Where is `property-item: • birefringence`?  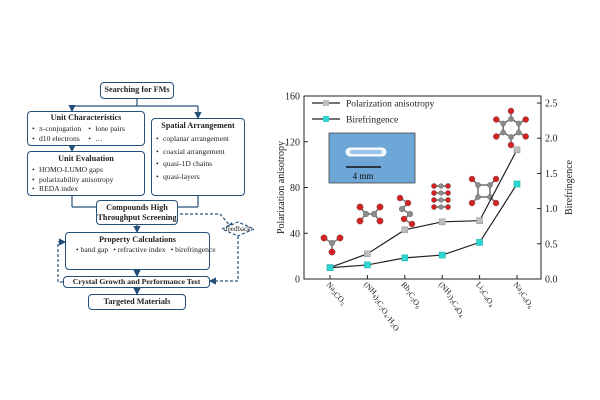 property-item: • birefringence is located at coordinates (193, 250).